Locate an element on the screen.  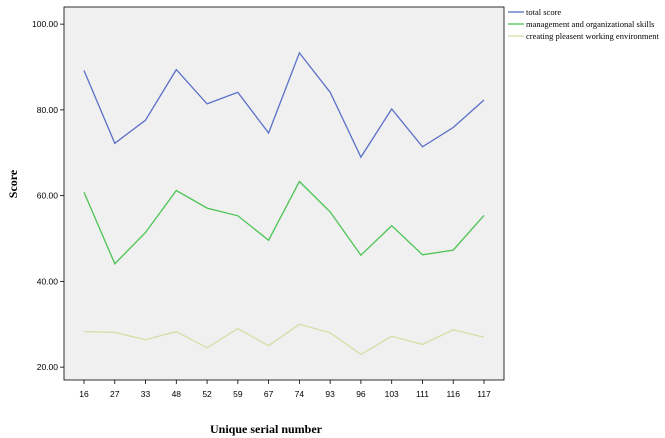
x-tick-label: 74 is located at coordinates (300, 394).